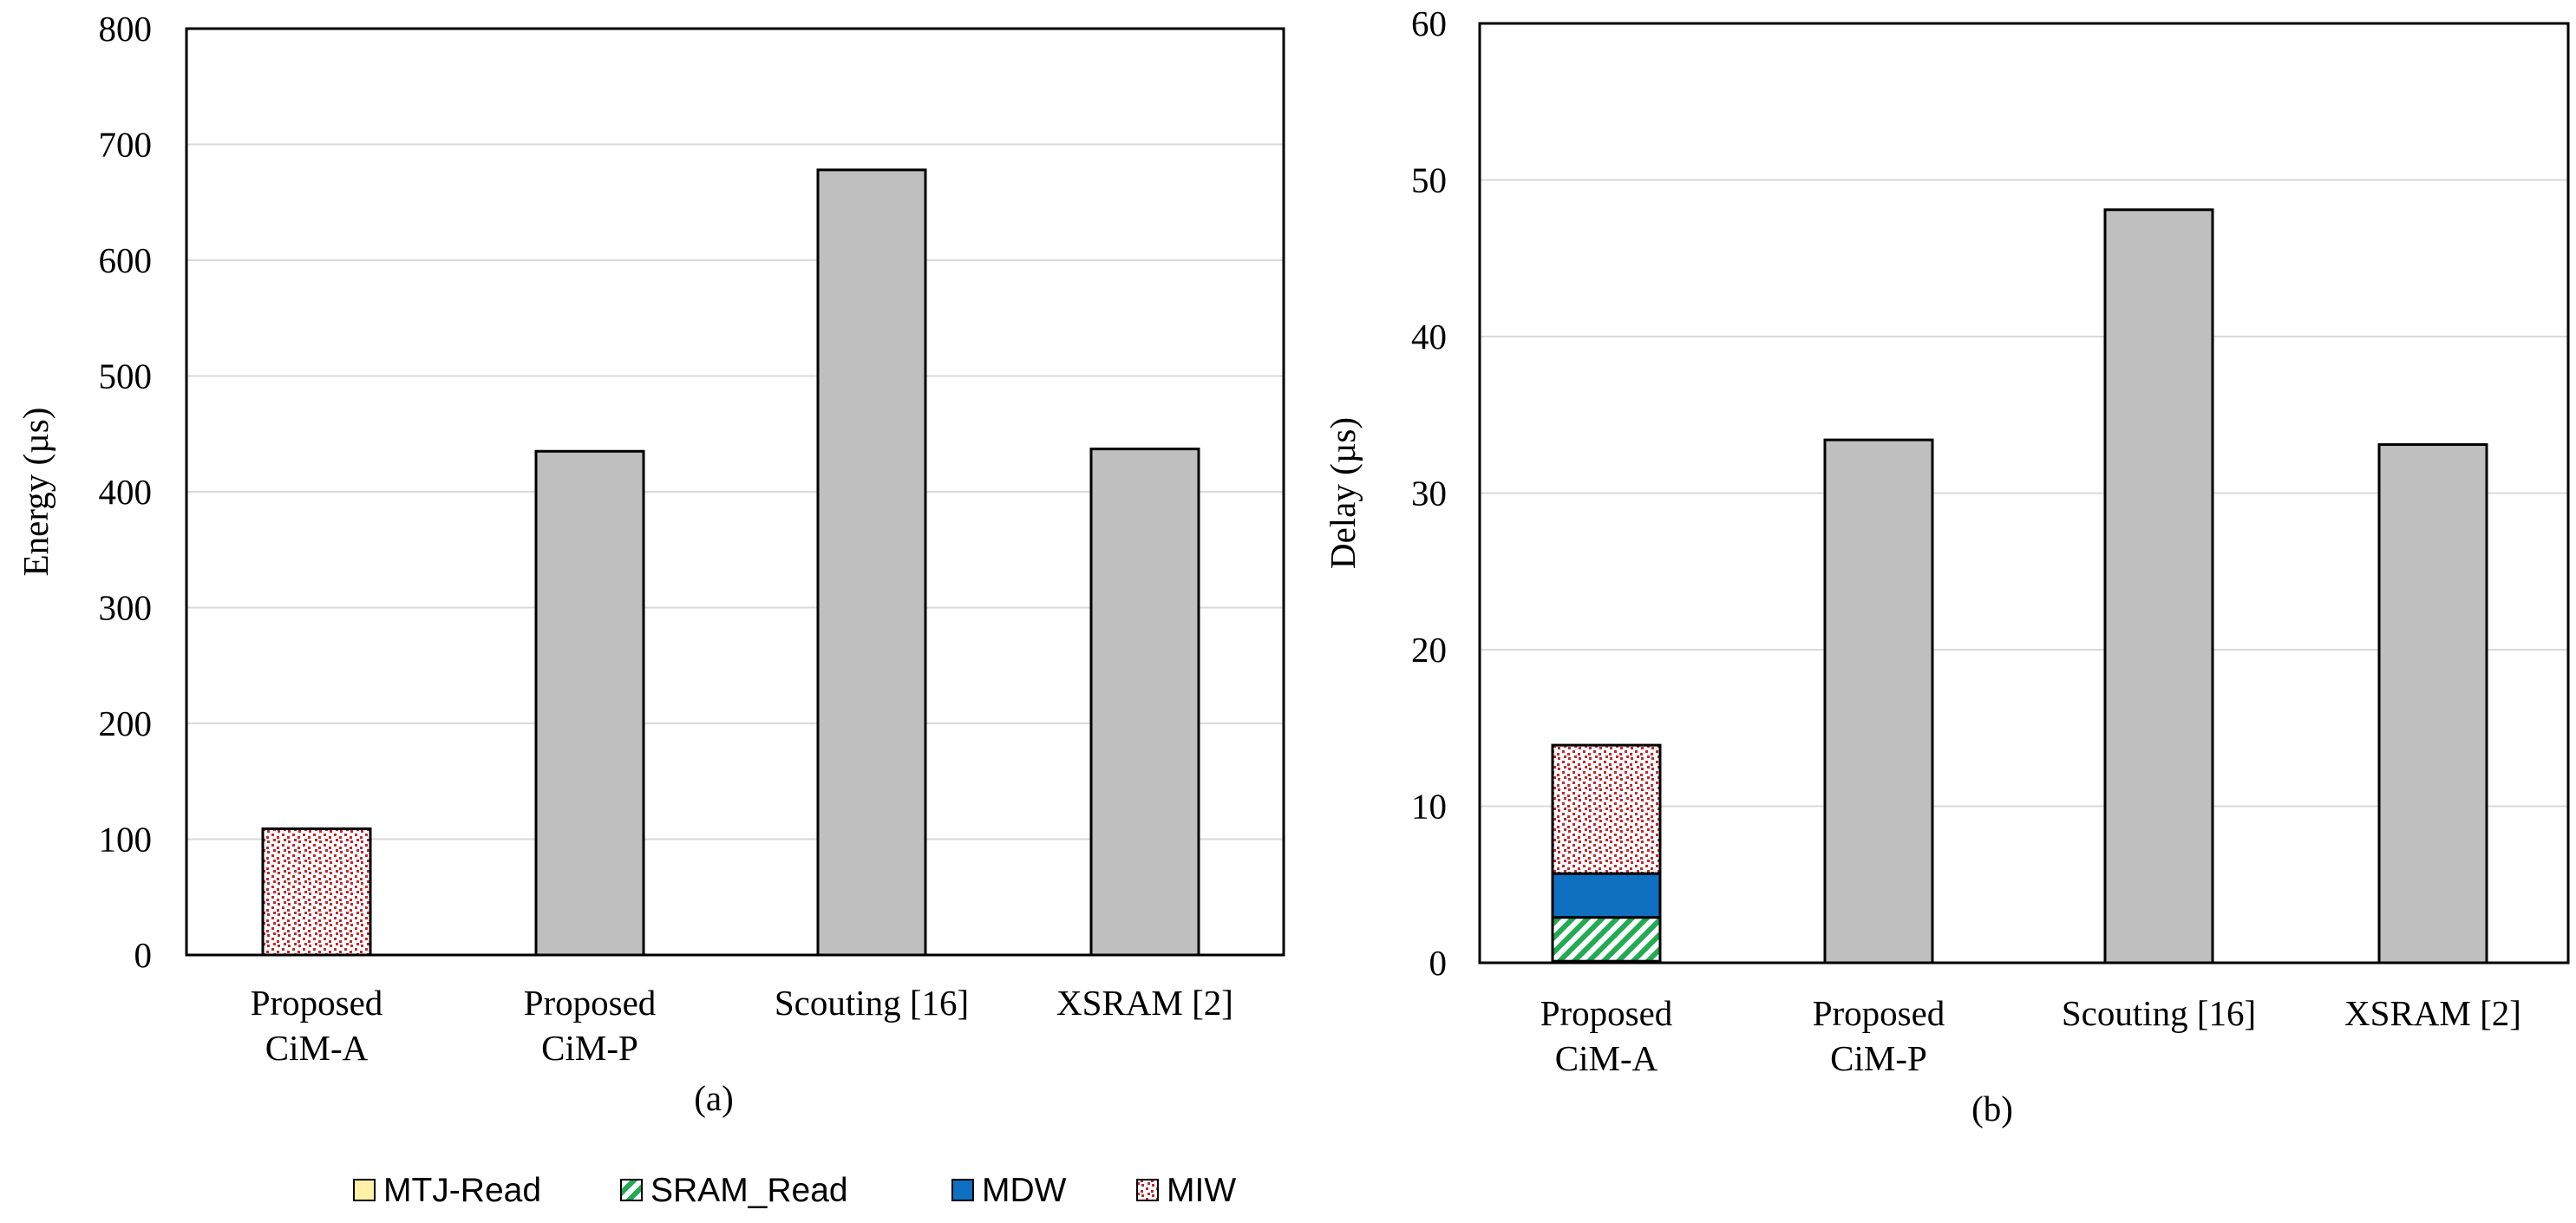 The image size is (2576, 1223). I want to click on y-tick-label: 400, so click(126, 492).